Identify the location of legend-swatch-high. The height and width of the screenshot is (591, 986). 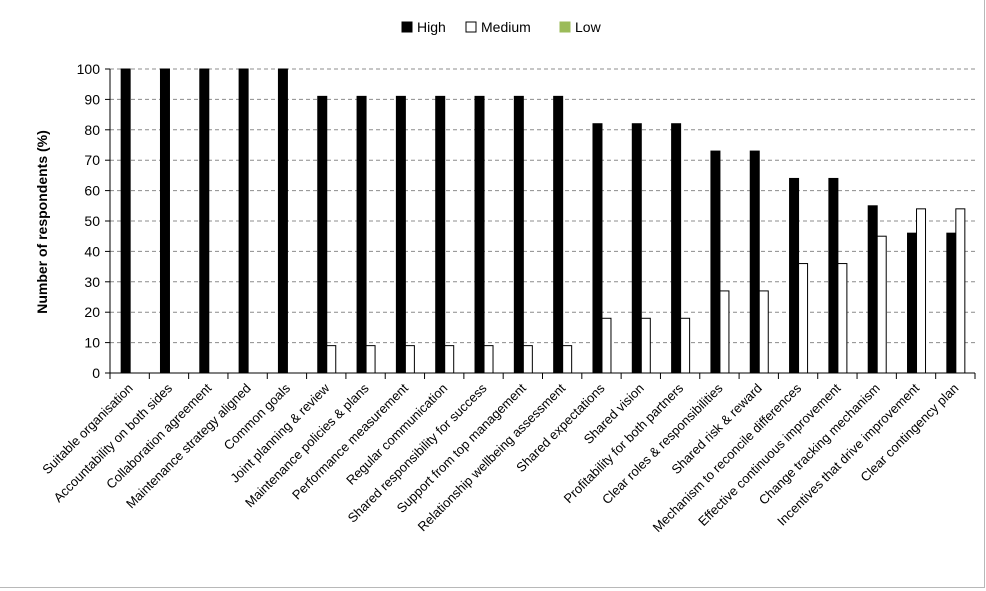
(407, 27).